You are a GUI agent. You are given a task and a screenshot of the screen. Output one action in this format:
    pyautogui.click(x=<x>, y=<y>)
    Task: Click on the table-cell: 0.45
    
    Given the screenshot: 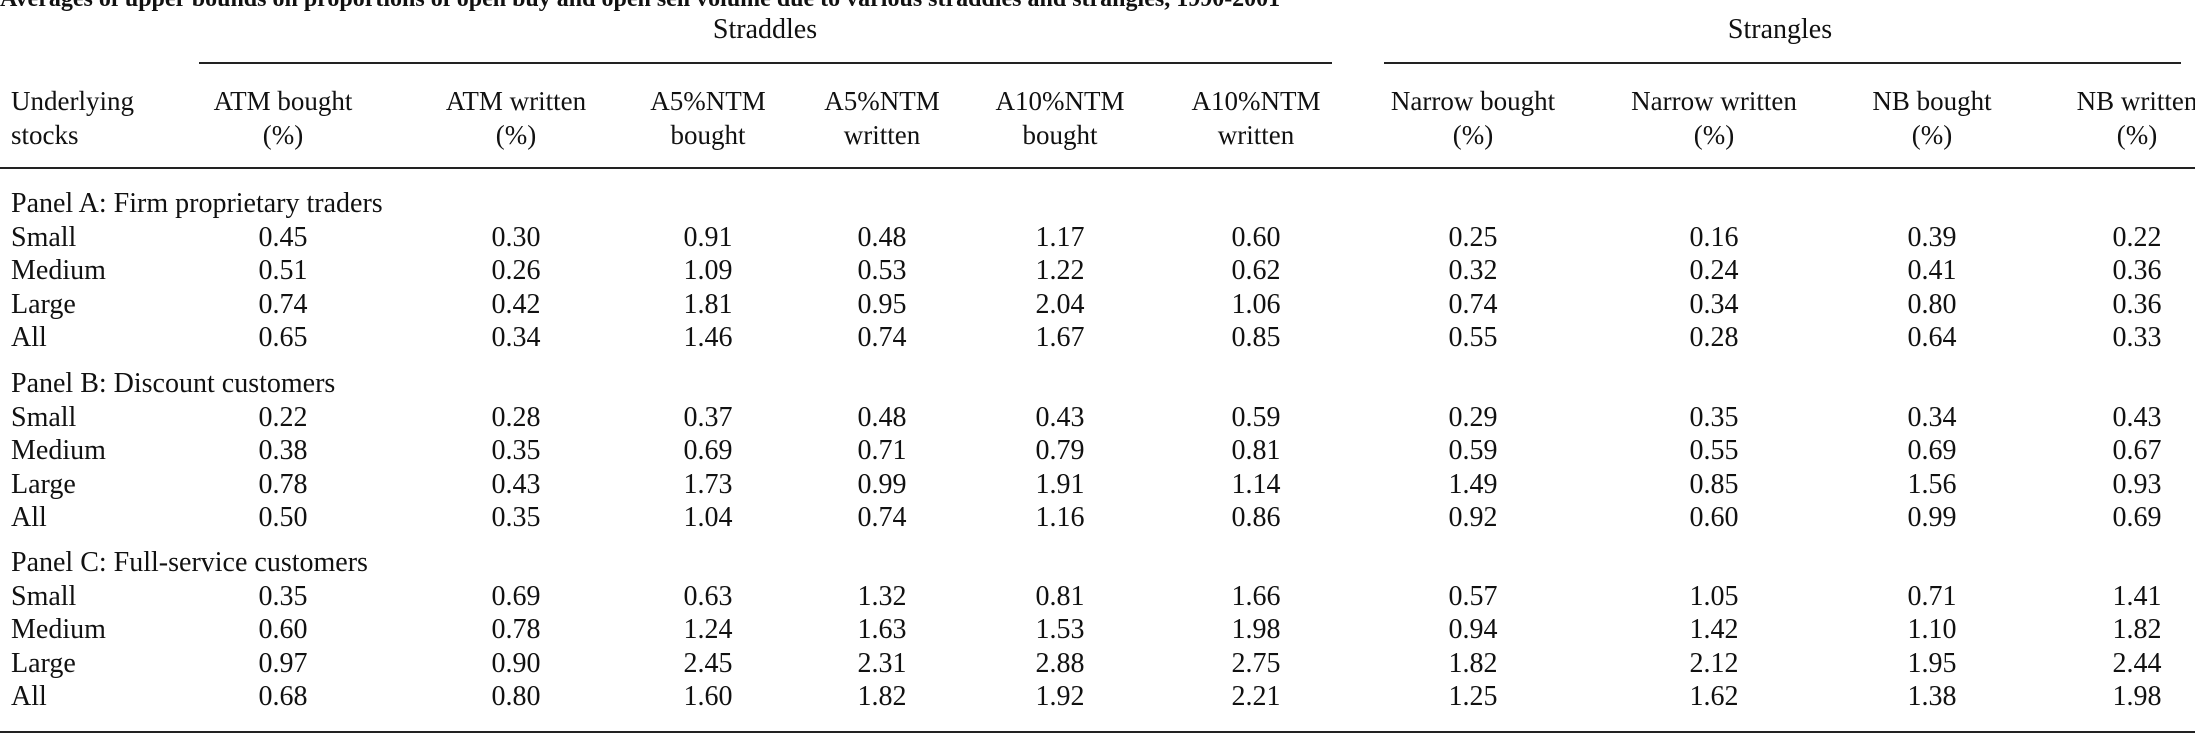 What is the action you would take?
    pyautogui.click(x=283, y=237)
    